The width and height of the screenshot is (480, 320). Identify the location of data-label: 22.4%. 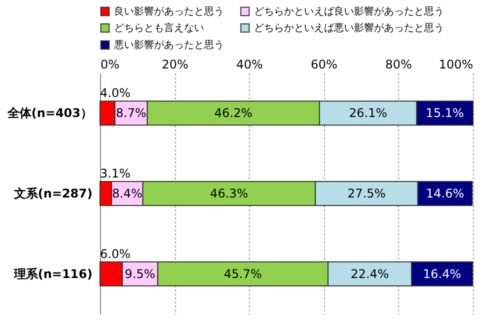
(369, 273).